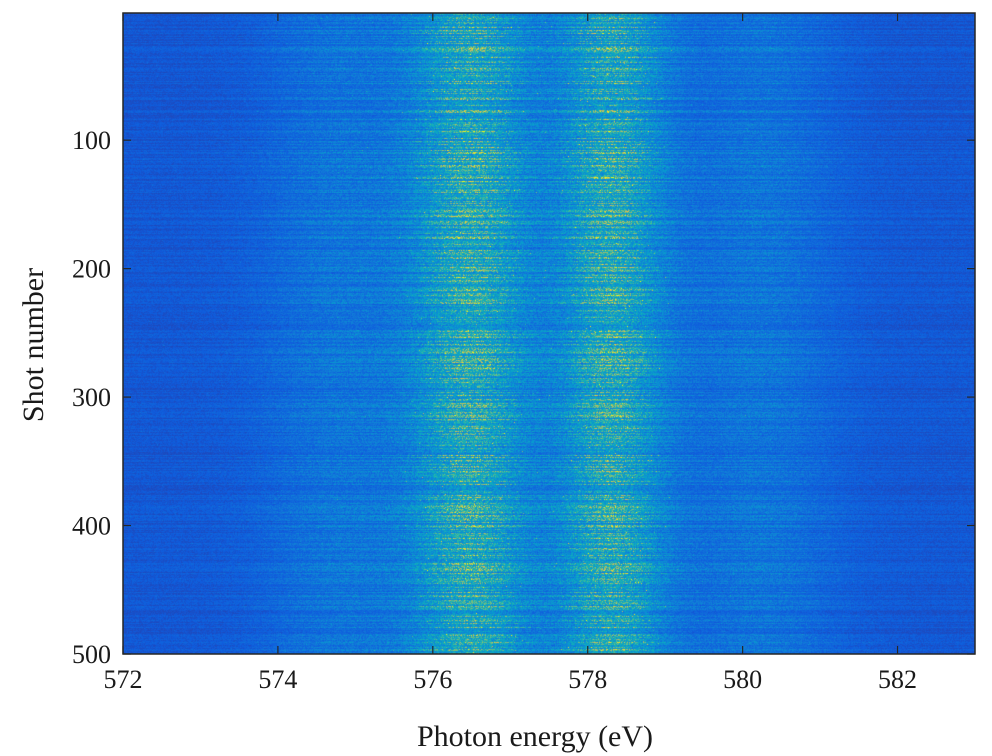 Image resolution: width=992 pixels, height=756 pixels. Describe the element at coordinates (91, 269) in the screenshot. I see `y-tick-label: 200` at that location.